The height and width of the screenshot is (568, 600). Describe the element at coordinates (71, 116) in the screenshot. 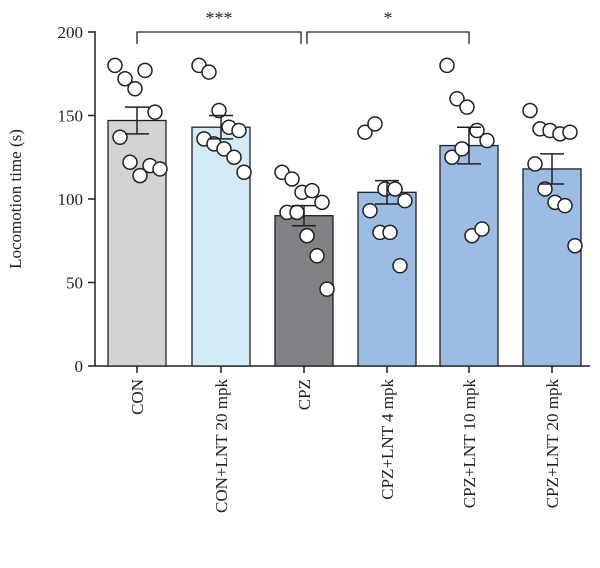

I see `y-tick-label: 150` at that location.